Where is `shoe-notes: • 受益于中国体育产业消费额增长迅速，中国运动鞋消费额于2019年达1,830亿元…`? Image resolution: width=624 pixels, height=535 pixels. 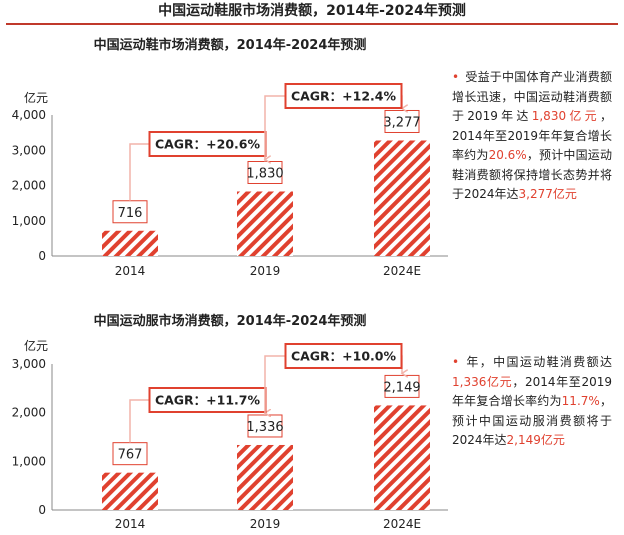
shoe-notes: • 受益于中国体育产业消费额增长迅速，中国运动鞋消费额于2019年达1,830亿元… is located at coordinates (532, 136).